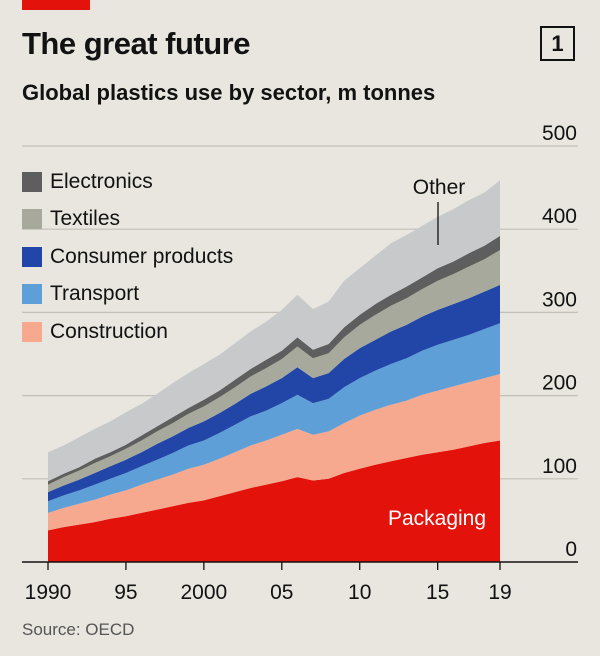  I want to click on legend-label-electronics: Electronics, so click(101, 181).